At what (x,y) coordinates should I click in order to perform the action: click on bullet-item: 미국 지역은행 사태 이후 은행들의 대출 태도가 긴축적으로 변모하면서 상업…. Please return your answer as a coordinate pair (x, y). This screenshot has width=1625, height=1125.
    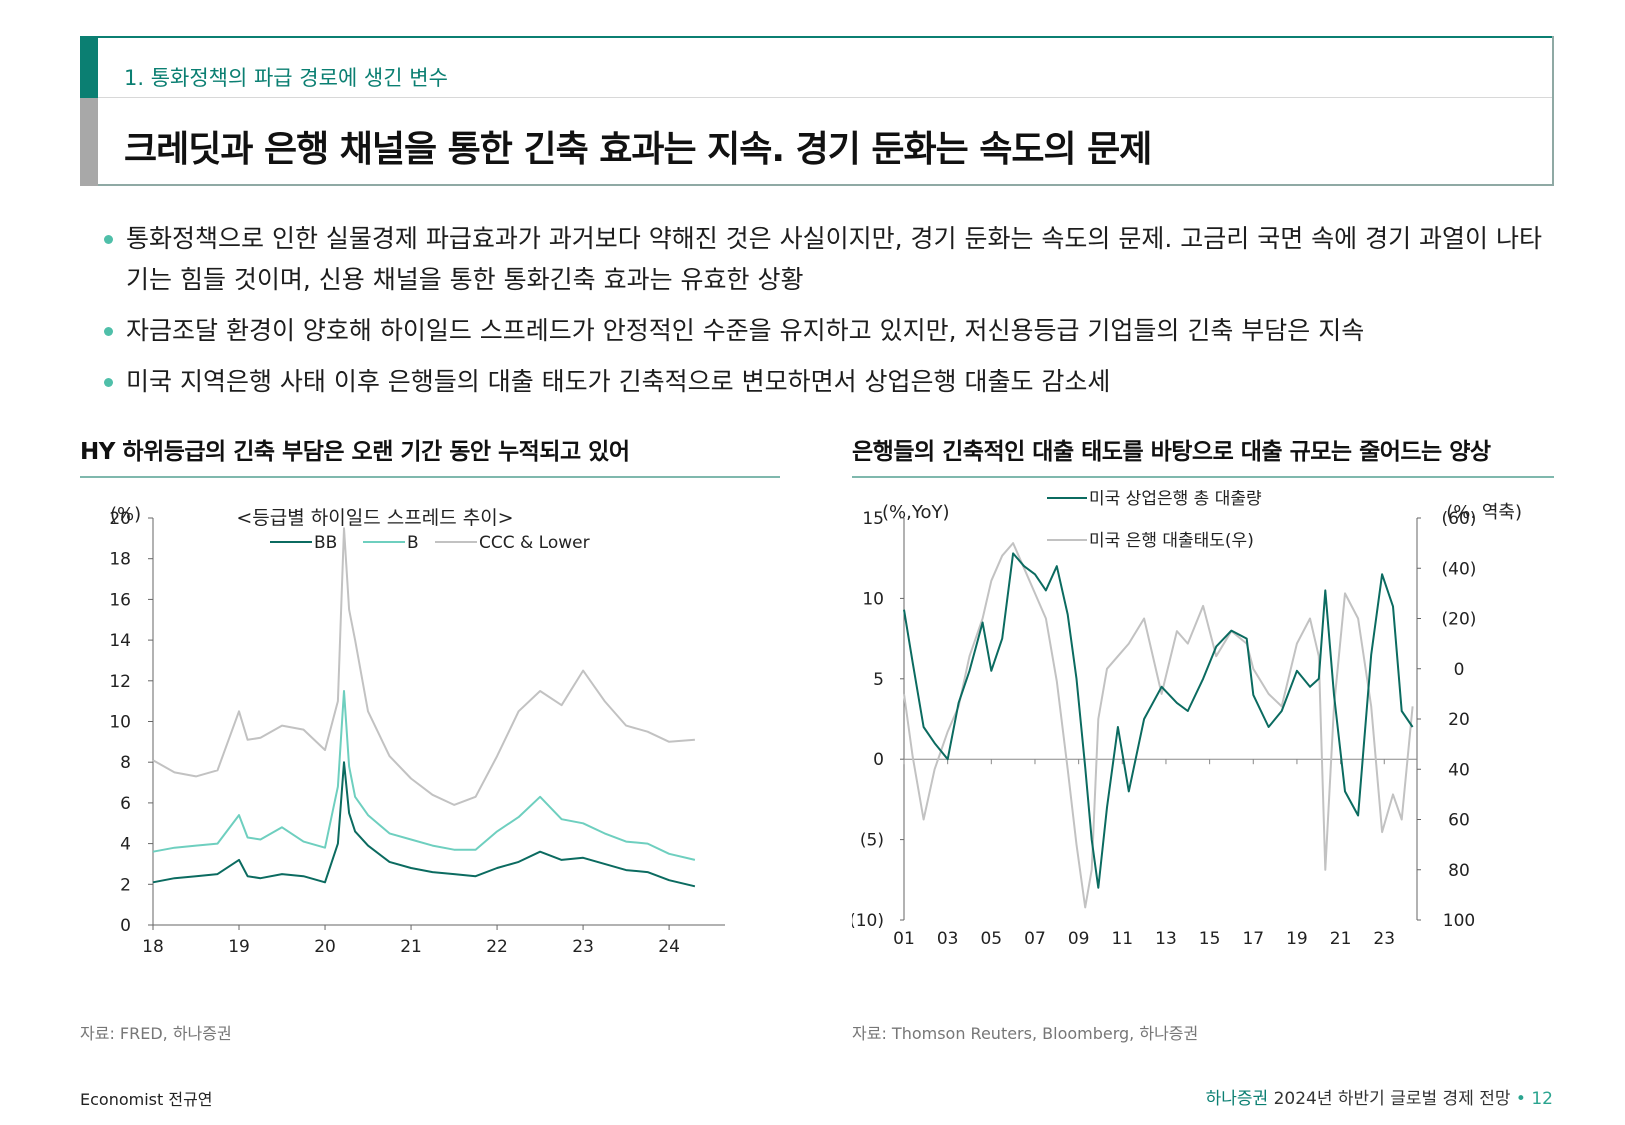
    Looking at the image, I should click on (829, 381).